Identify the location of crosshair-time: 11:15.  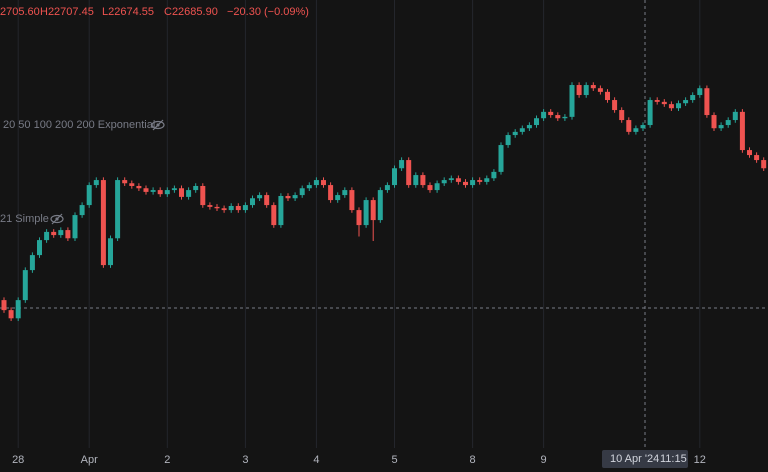
(673, 459).